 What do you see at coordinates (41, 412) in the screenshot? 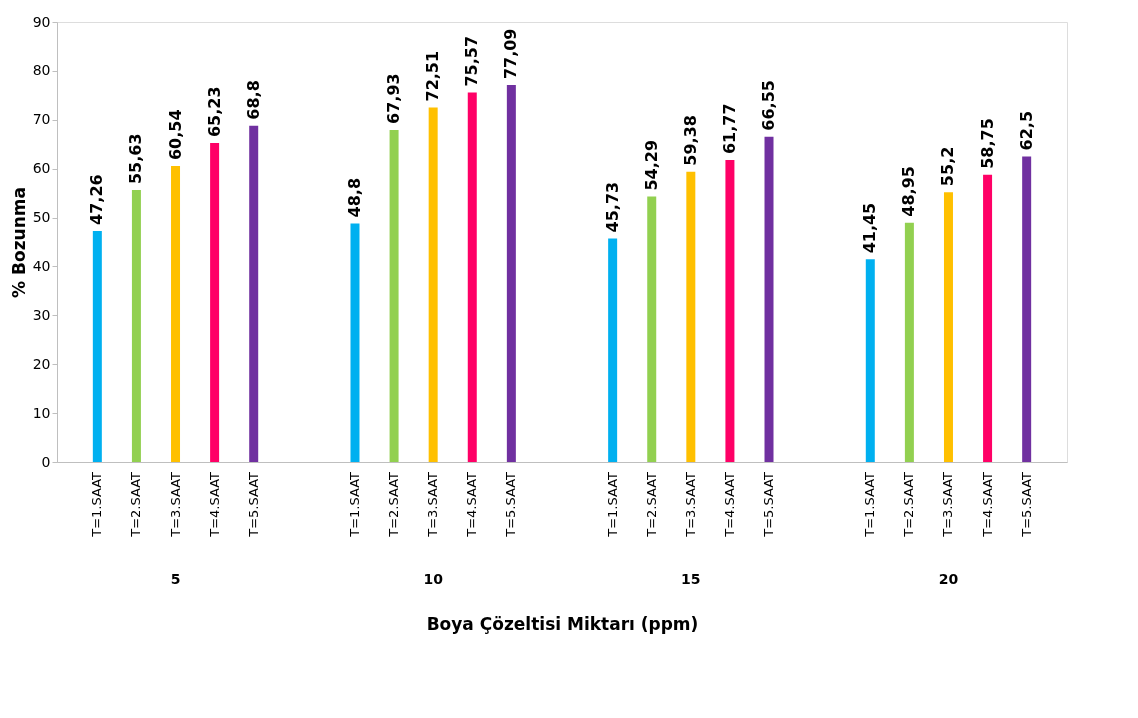
I see `y-tick-label: 10` at bounding box center [41, 412].